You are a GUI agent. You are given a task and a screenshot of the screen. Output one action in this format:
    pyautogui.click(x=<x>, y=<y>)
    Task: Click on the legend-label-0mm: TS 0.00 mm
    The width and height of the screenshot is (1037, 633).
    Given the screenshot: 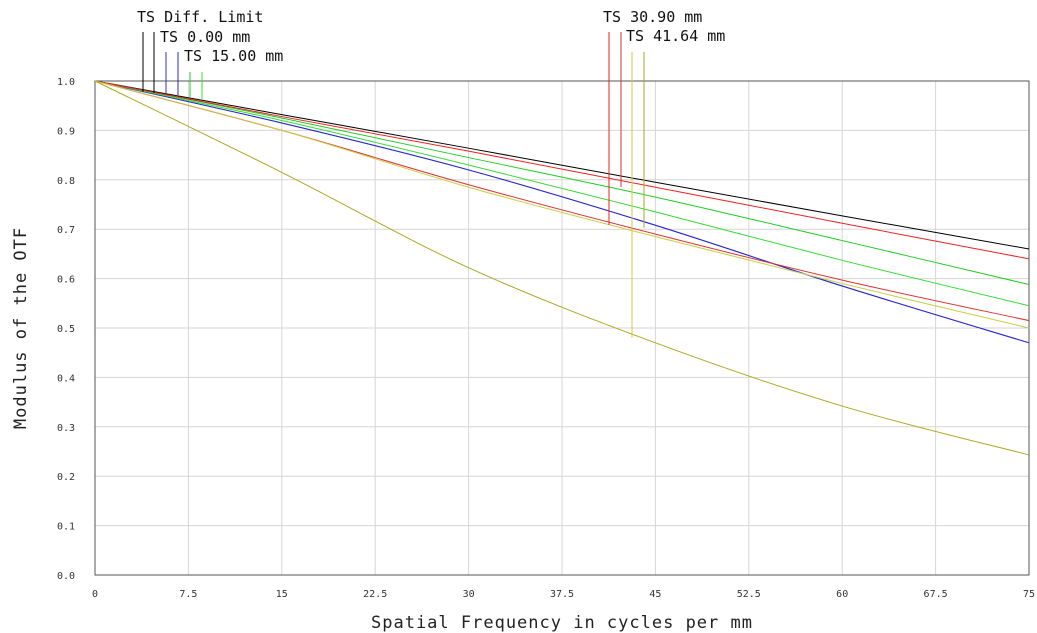 What is the action you would take?
    pyautogui.click(x=205, y=37)
    